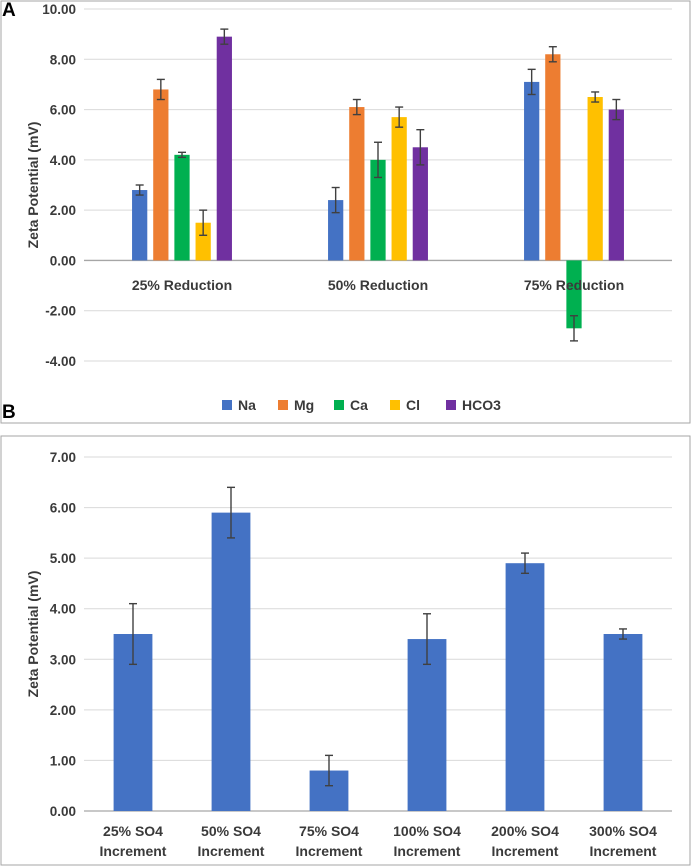  Describe the element at coordinates (63, 558) in the screenshot. I see `y-tick-label: 5.00` at that location.